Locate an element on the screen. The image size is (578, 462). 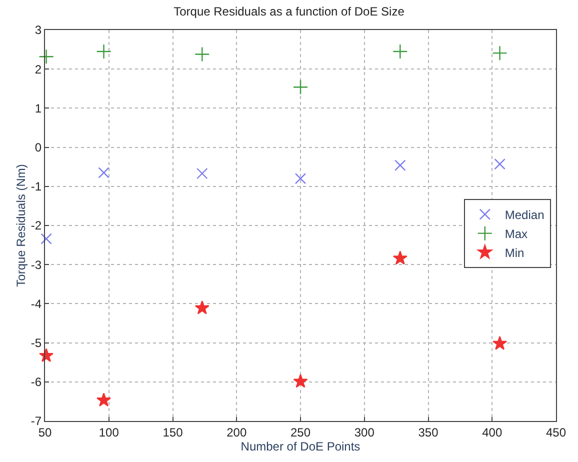
y-tick-label: -4 is located at coordinates (36, 303).